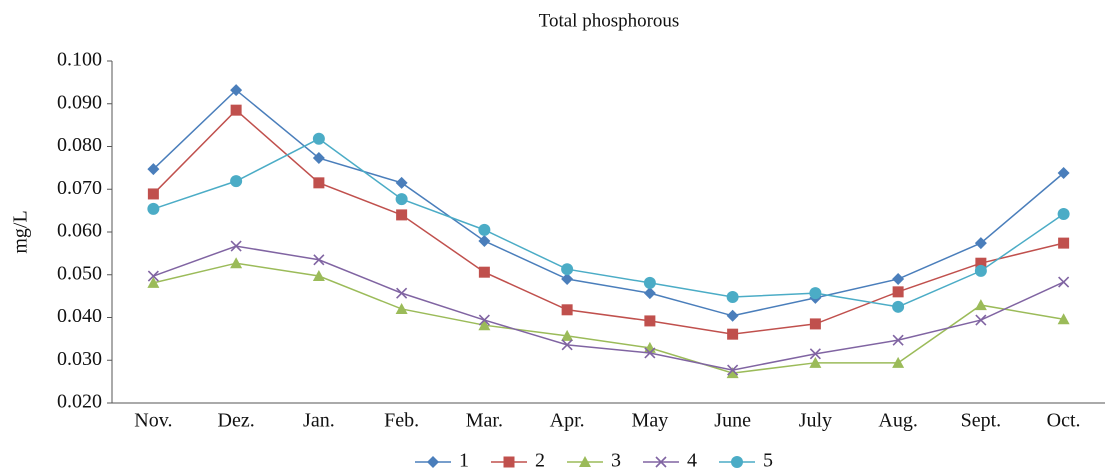  Describe the element at coordinates (79, 188) in the screenshot. I see `y-tick-label: 0.070` at that location.